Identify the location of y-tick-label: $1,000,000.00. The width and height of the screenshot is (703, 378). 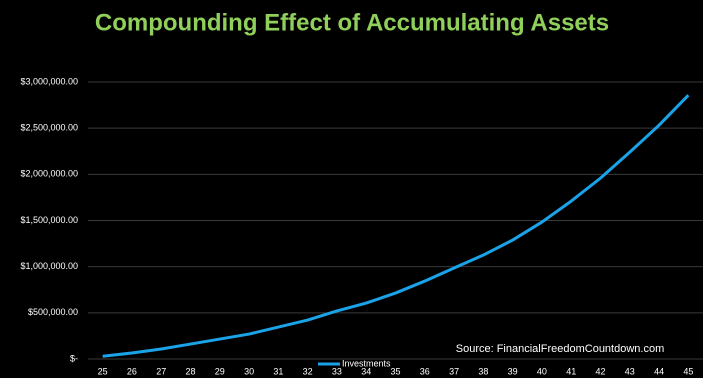
(49, 266).